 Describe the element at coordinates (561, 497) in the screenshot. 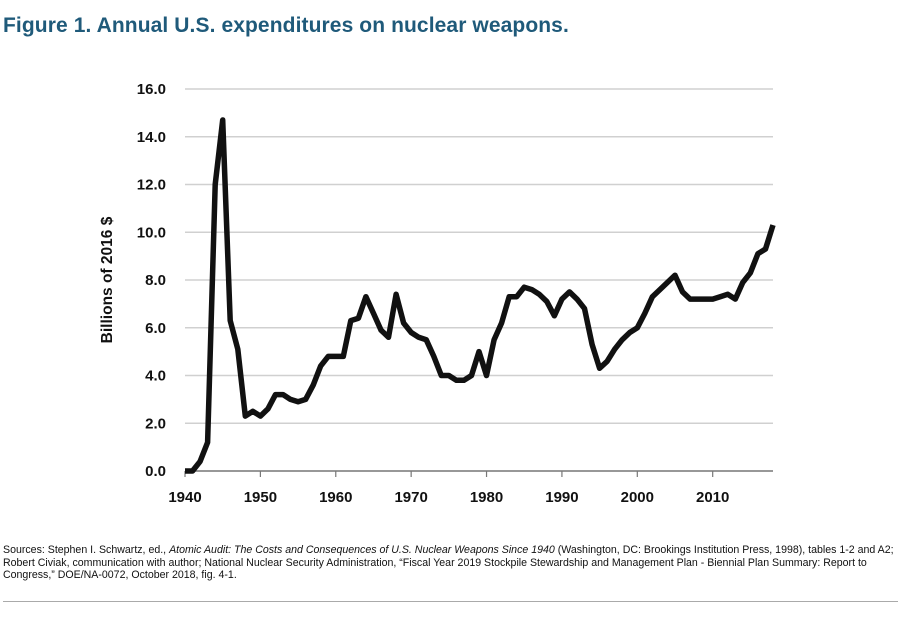

I see `x-tick-label: 1990` at that location.